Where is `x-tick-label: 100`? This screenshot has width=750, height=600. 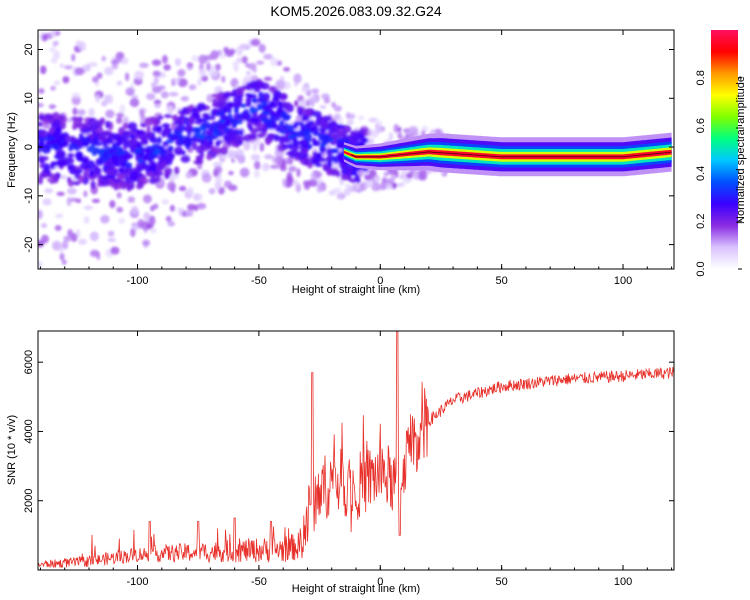
x-tick-label: 100 is located at coordinates (623, 281).